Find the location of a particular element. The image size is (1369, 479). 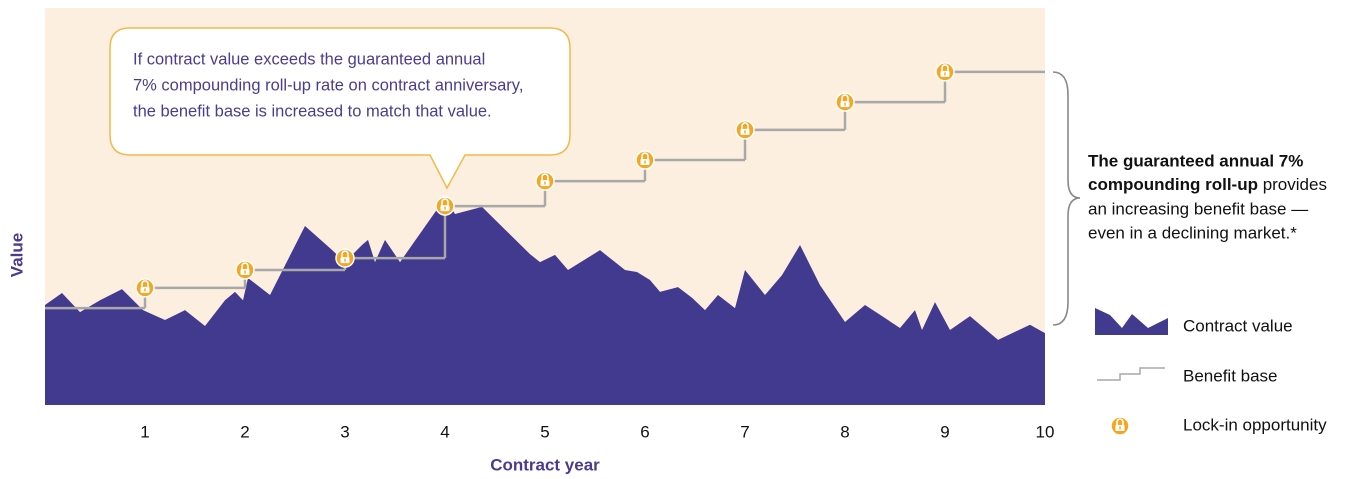

x-tick-label: 6 is located at coordinates (644, 431).